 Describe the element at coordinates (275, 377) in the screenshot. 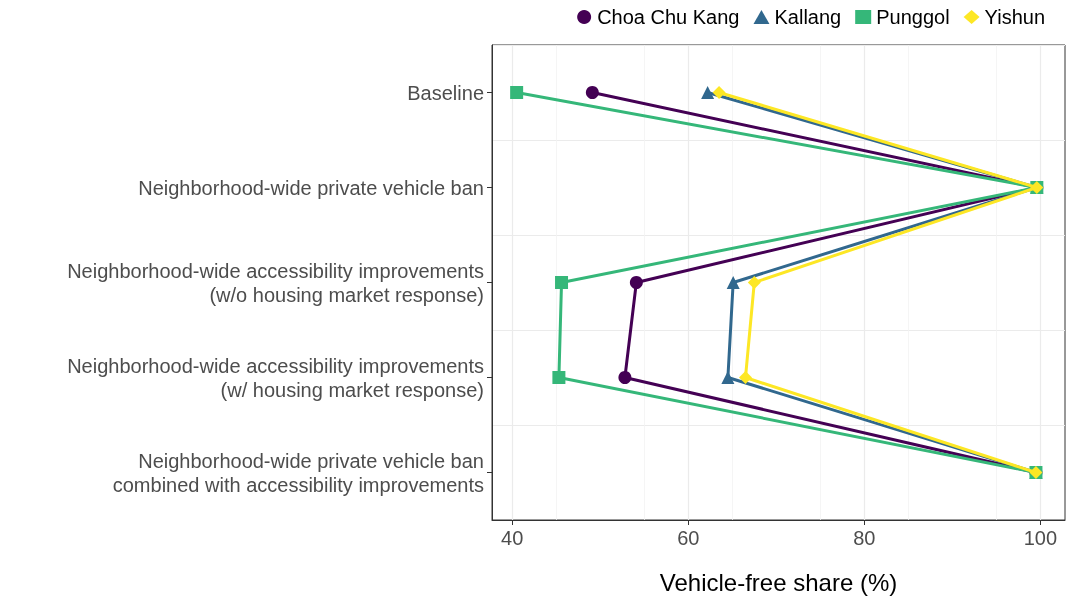

I see `y-tick-label: Neighborhood-wide accessibility improvements (w/ housing market response)` at that location.